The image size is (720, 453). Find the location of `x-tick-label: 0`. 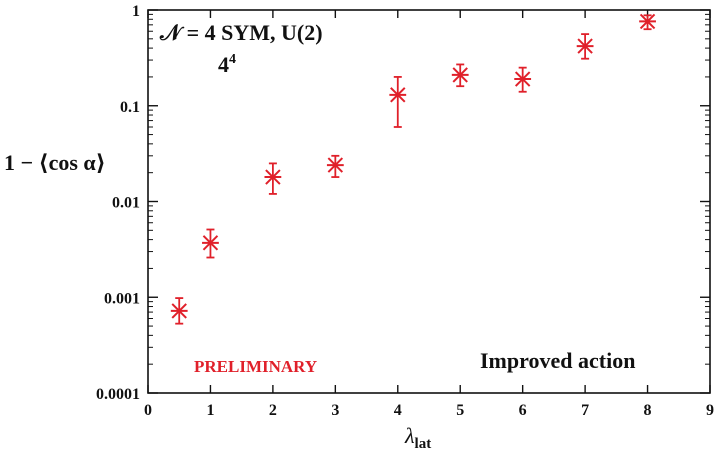

x-tick-label: 0 is located at coordinates (148, 410).